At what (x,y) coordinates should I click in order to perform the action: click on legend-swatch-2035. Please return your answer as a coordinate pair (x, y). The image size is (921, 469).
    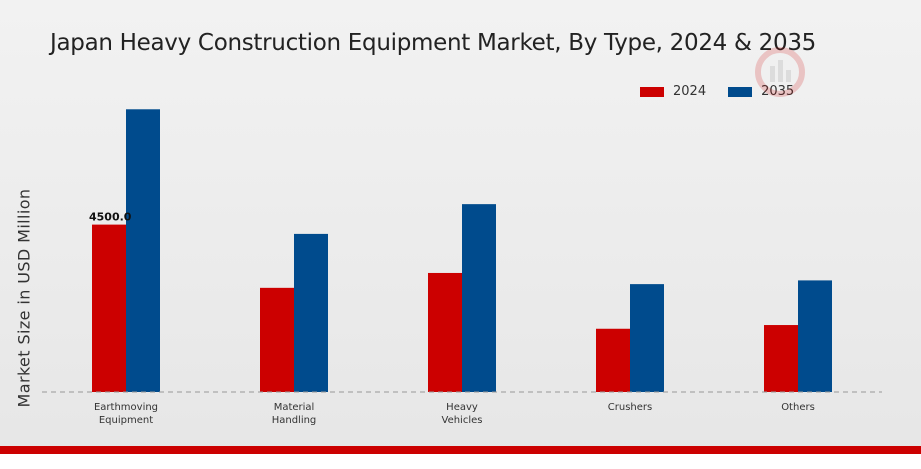
    Looking at the image, I should click on (740, 91).